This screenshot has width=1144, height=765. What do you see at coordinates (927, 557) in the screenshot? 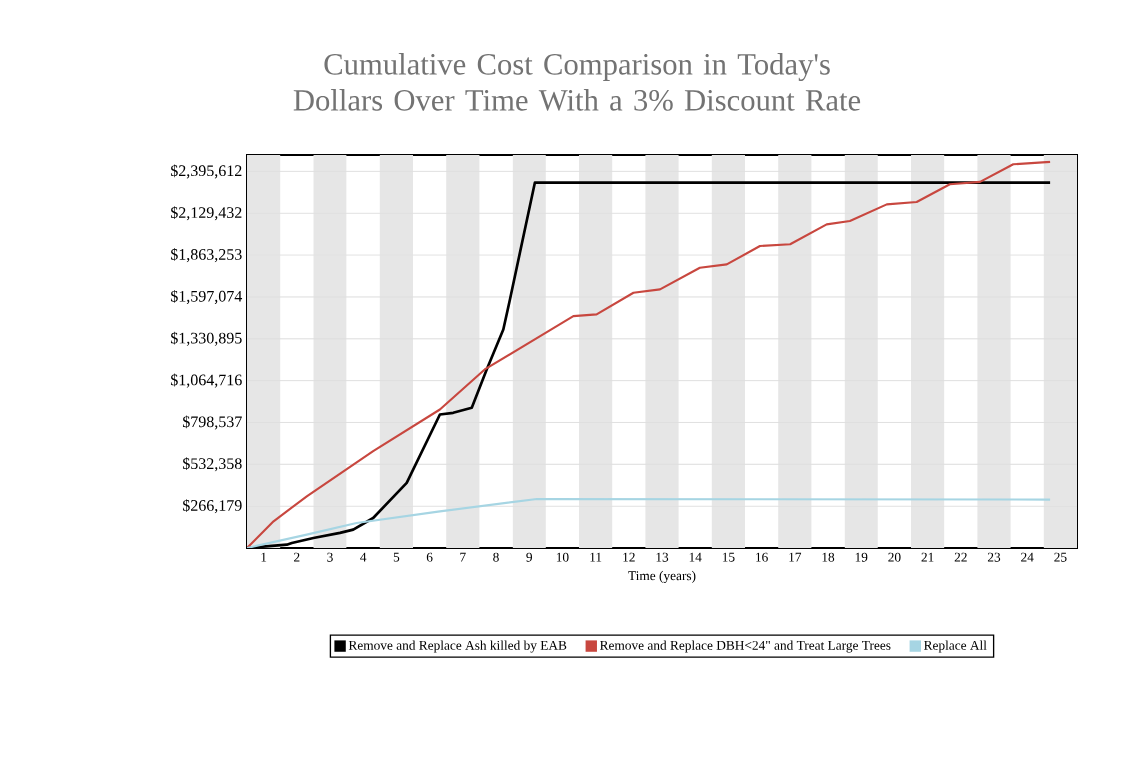
I see `x-tick-label: 21` at bounding box center [927, 557].